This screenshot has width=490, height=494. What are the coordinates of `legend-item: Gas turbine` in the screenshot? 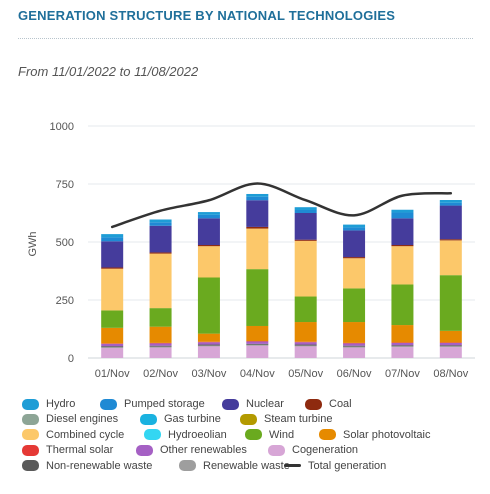 It's located at (180, 419).